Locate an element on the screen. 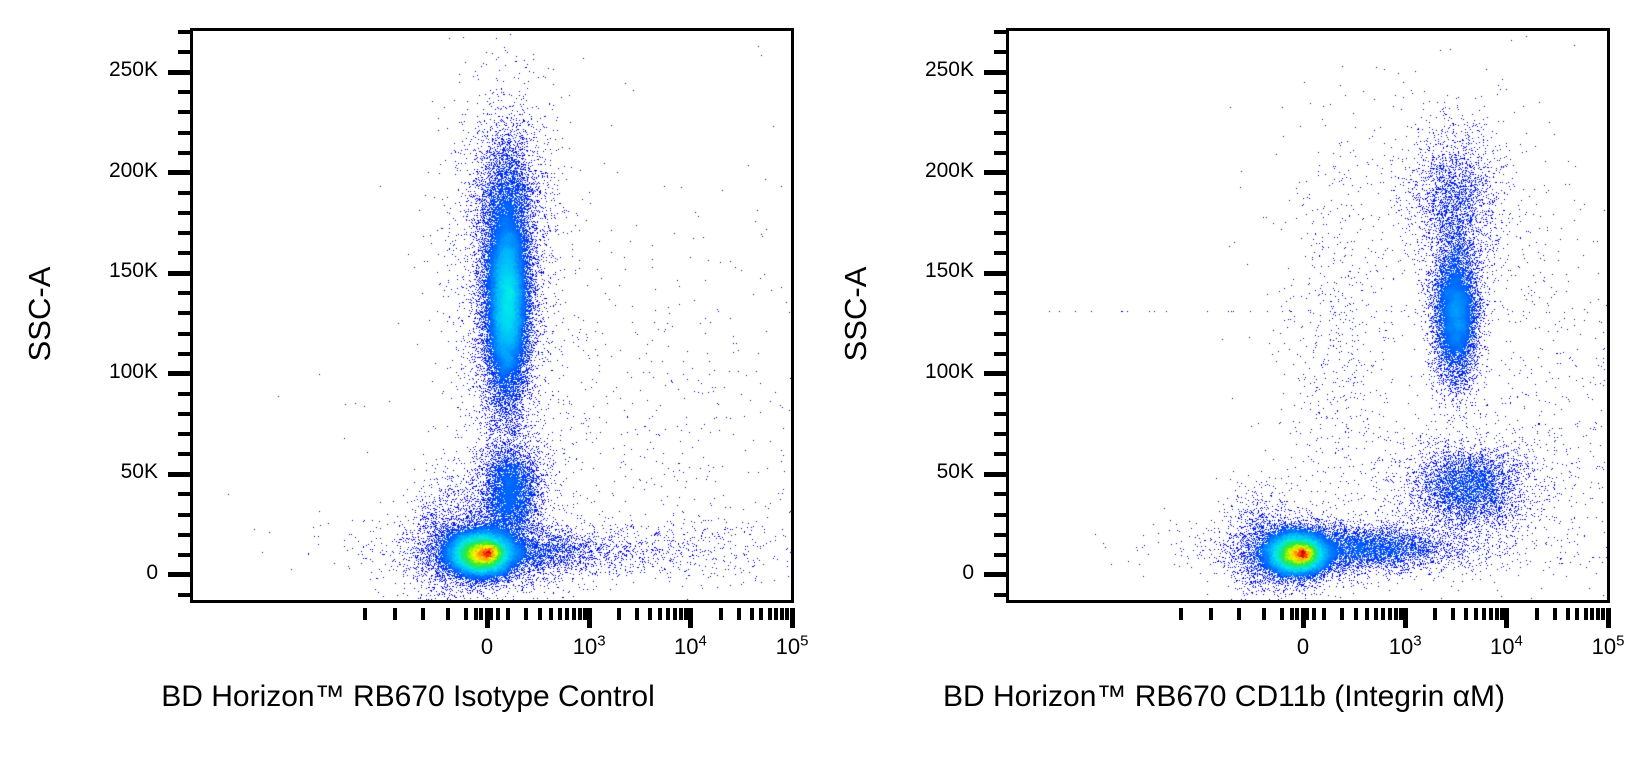 This screenshot has width=1632, height=771. y-tick-label: 100K is located at coordinates (949, 371).